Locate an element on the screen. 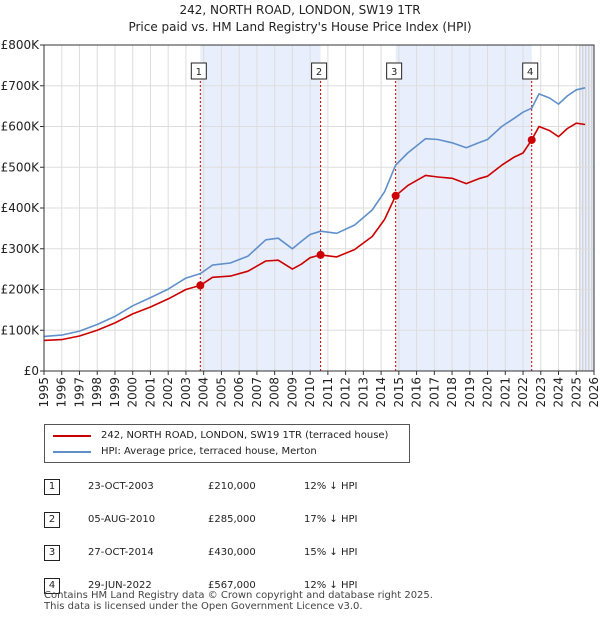  sale-label: 2 is located at coordinates (319, 71).